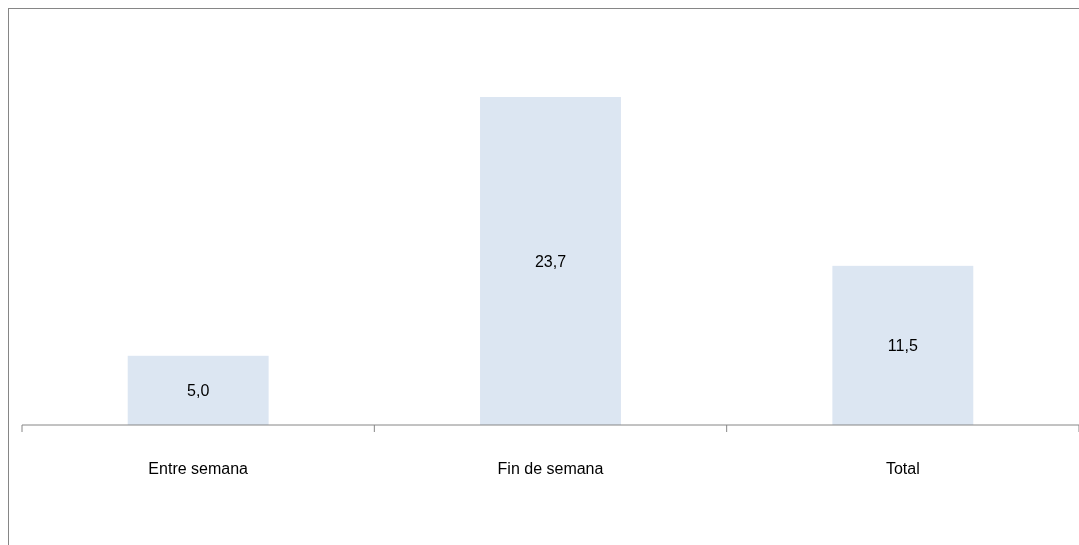  Describe the element at coordinates (550, 261) in the screenshot. I see `data-label: 23,7` at that location.